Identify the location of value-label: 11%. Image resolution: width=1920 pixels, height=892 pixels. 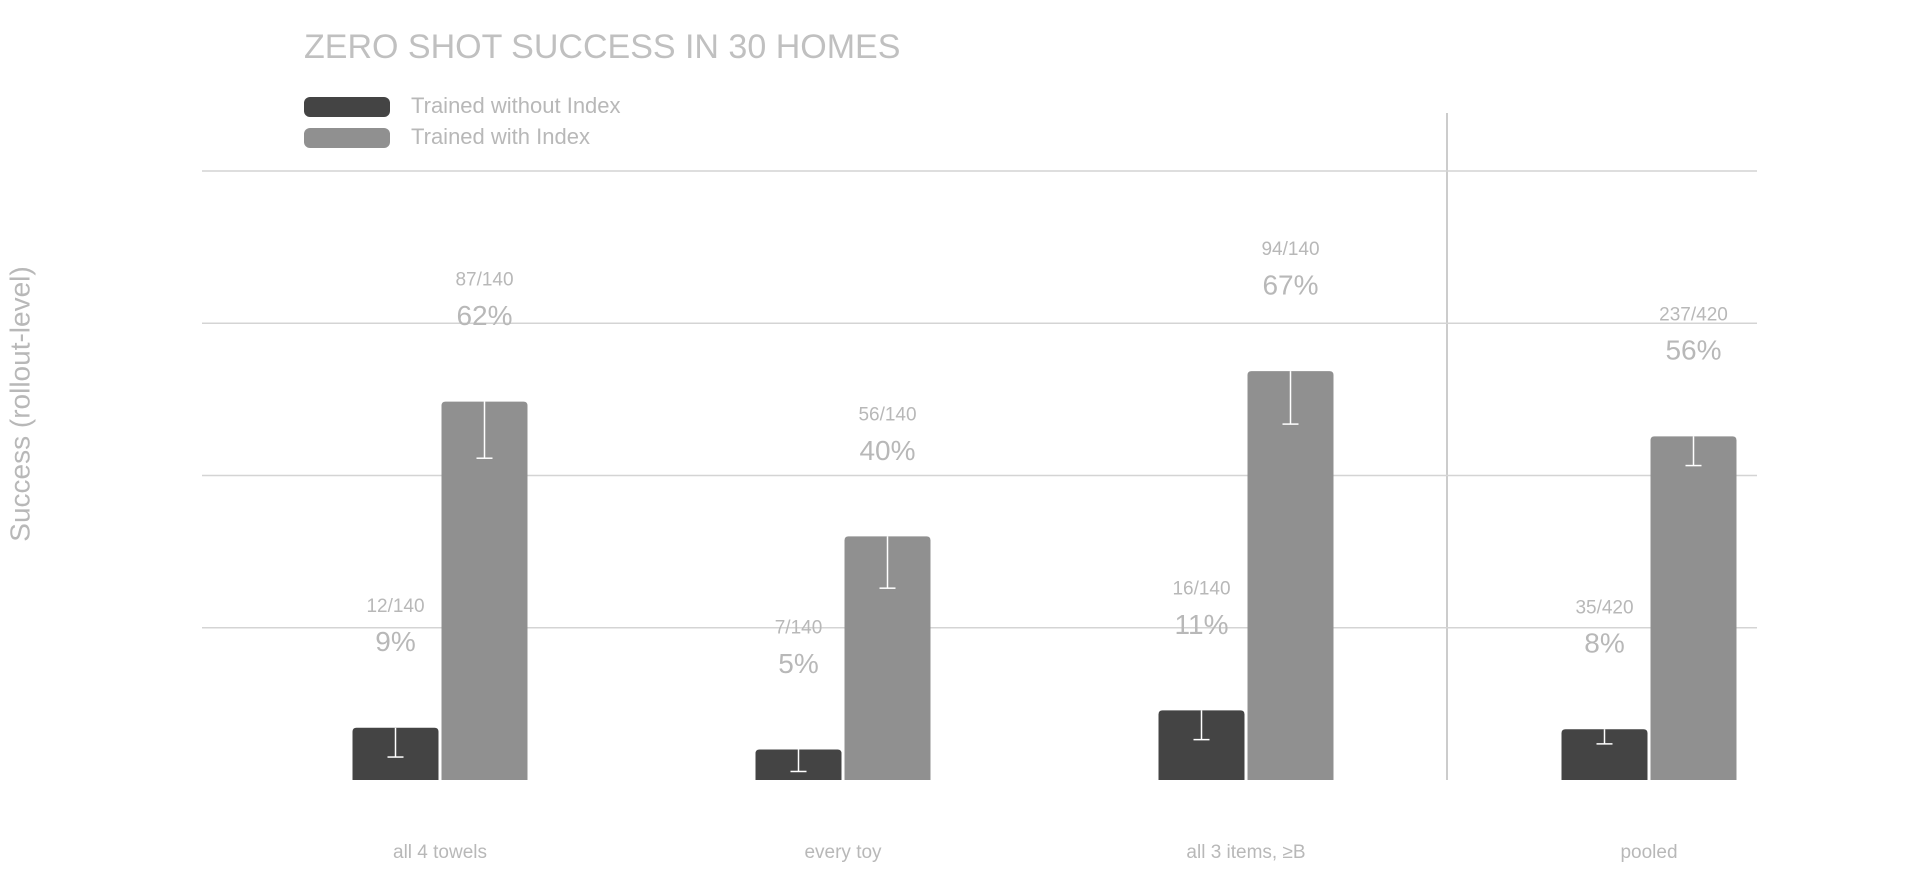
(1202, 624).